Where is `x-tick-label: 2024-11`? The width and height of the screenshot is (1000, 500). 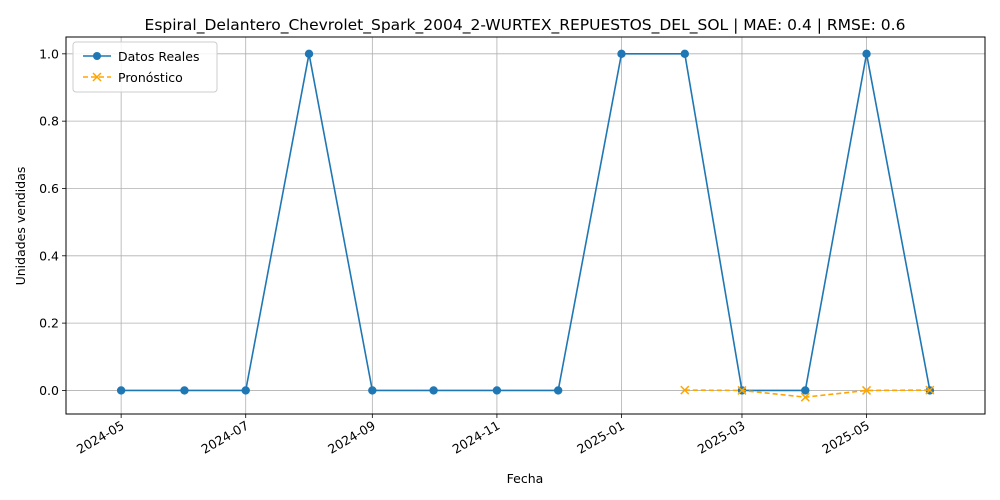
x-tick-label: 2024-11 is located at coordinates (476, 437).